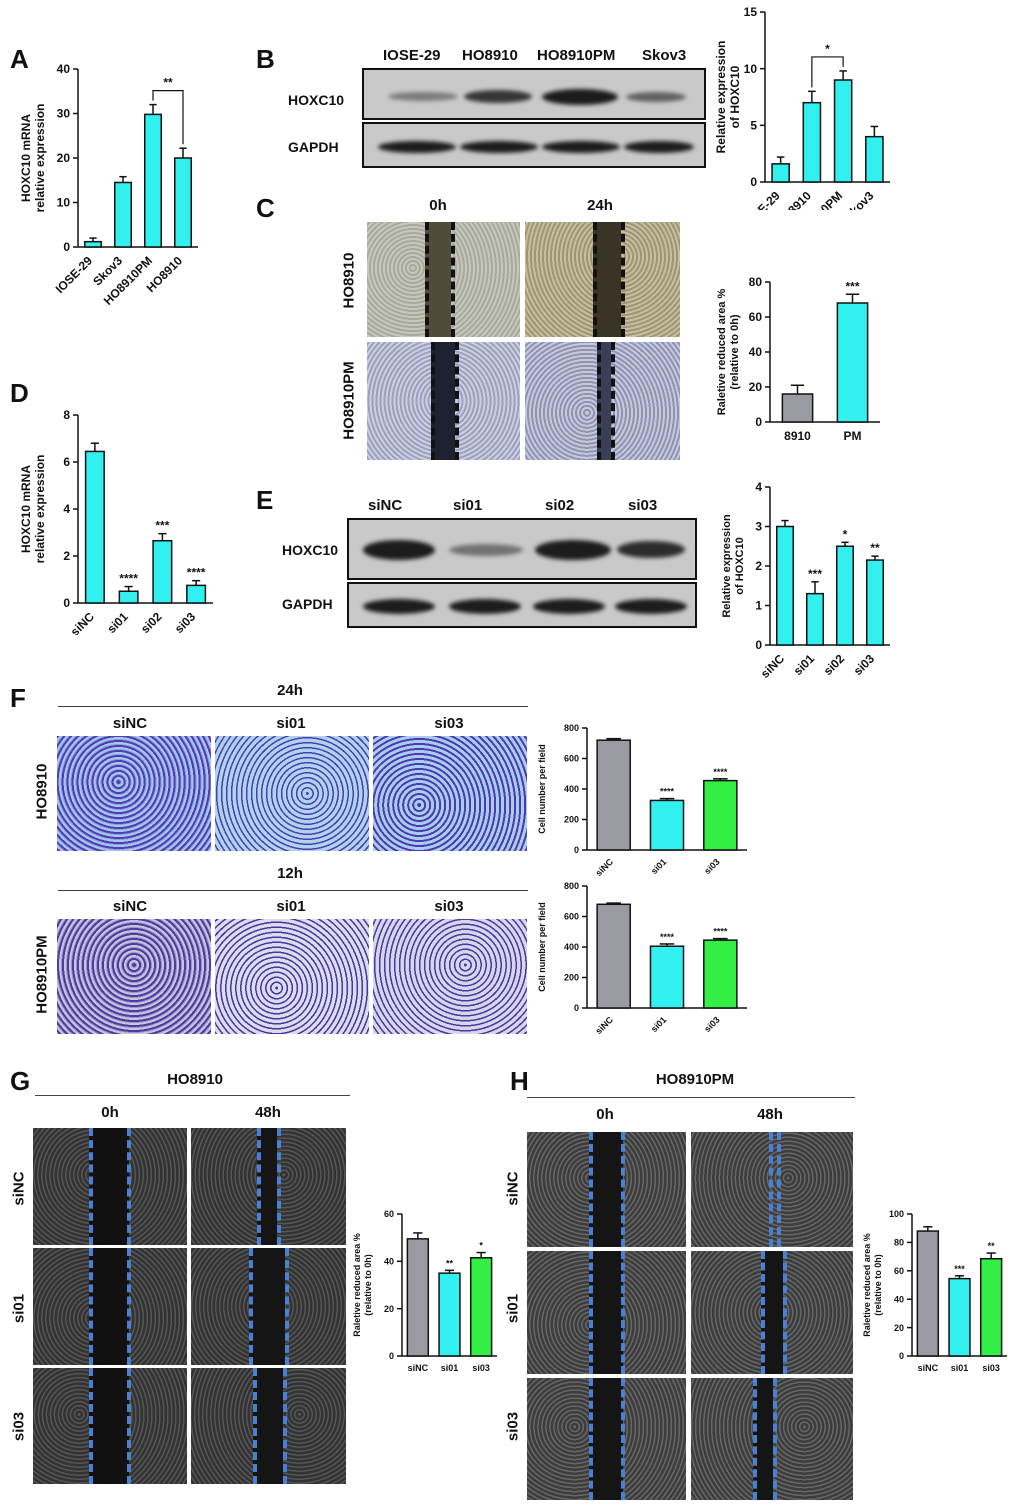 The image size is (1020, 1507). What do you see at coordinates (519, 1081) in the screenshot?
I see `panel-letter-h: H` at bounding box center [519, 1081].